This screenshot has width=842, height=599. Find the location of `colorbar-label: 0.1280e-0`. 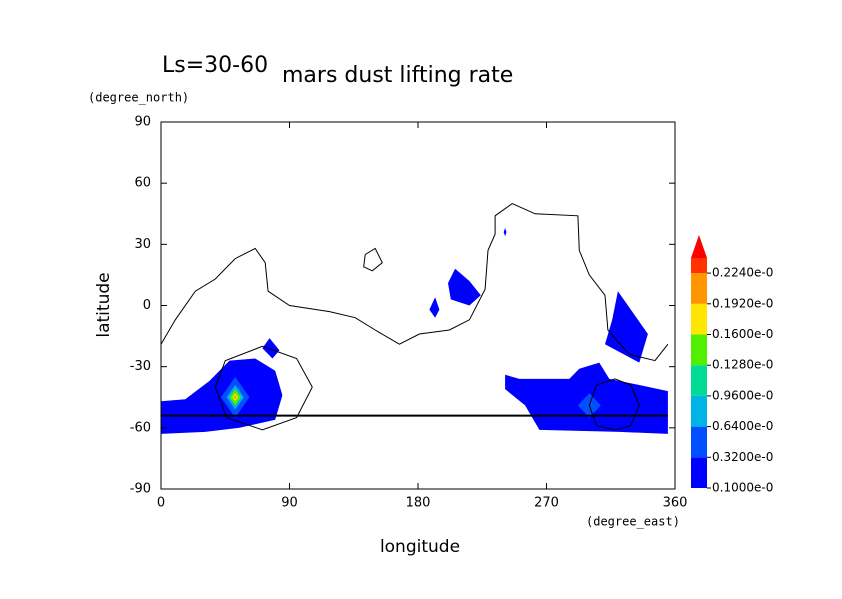

colorbar-label: 0.1280e-0 is located at coordinates (742, 365).